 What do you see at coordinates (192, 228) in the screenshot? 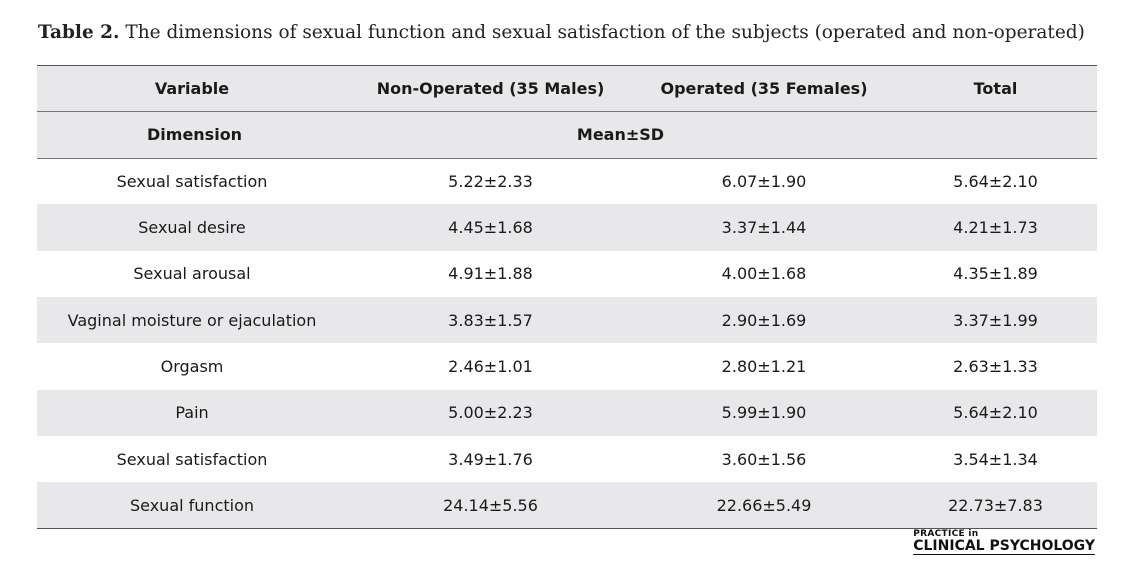
I see `dimension-cell: Sexual desire` at bounding box center [192, 228].